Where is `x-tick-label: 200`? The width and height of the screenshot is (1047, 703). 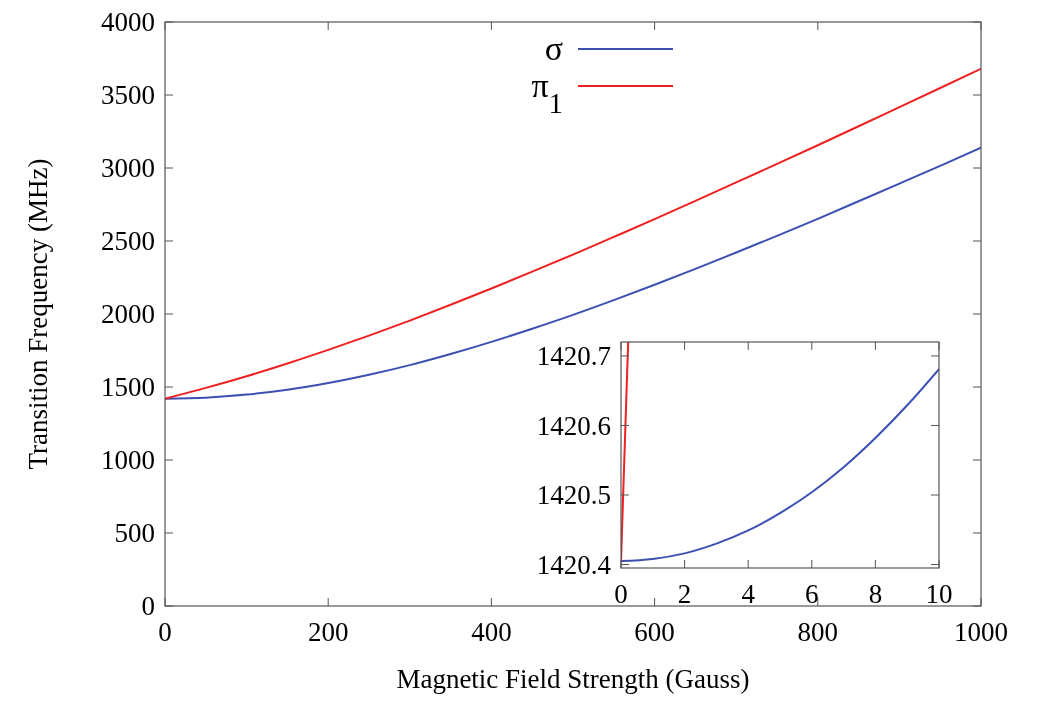 x-tick-label: 200 is located at coordinates (328, 632).